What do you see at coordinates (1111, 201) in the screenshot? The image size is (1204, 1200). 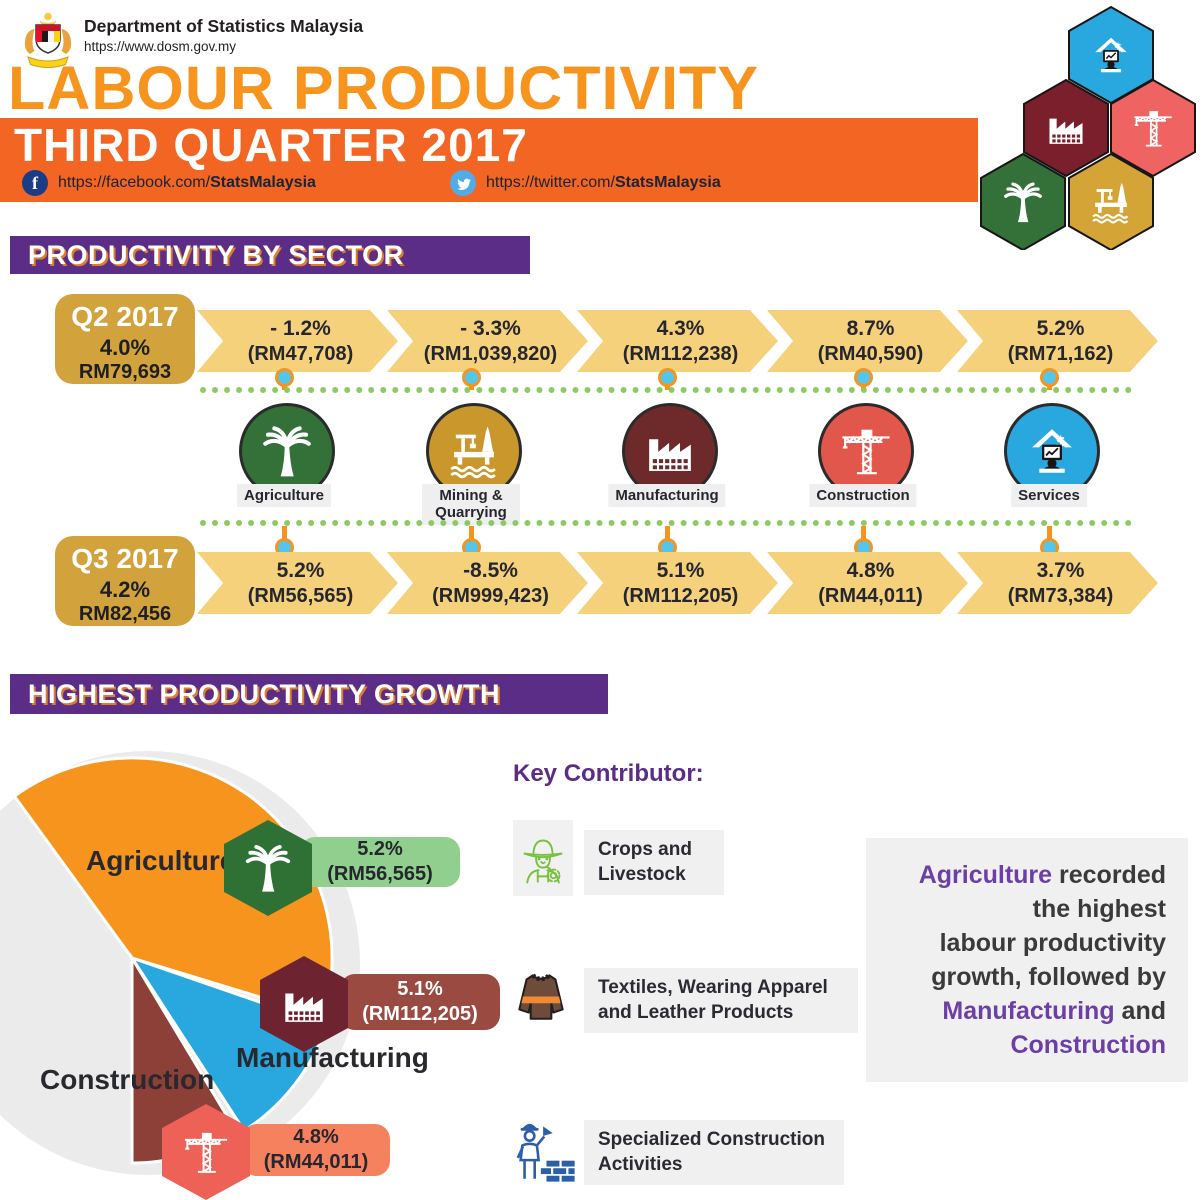 I see `mining-hexagon` at bounding box center [1111, 201].